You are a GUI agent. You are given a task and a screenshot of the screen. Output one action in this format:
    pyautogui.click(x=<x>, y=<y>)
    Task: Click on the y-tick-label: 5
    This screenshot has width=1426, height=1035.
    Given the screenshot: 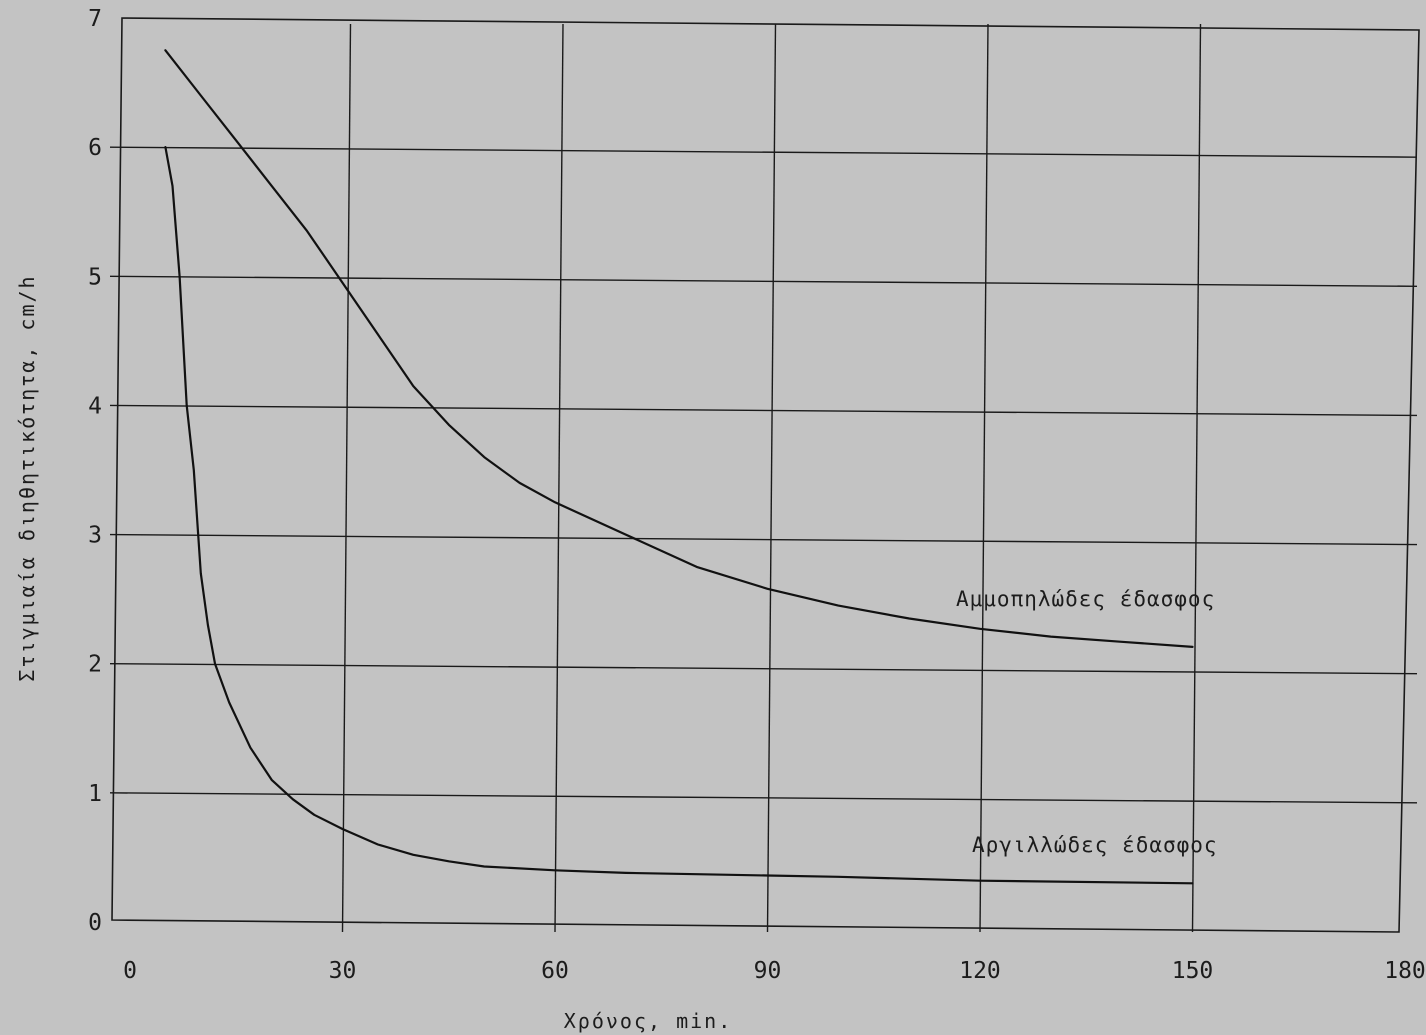 What is the action you would take?
    pyautogui.click(x=95, y=277)
    